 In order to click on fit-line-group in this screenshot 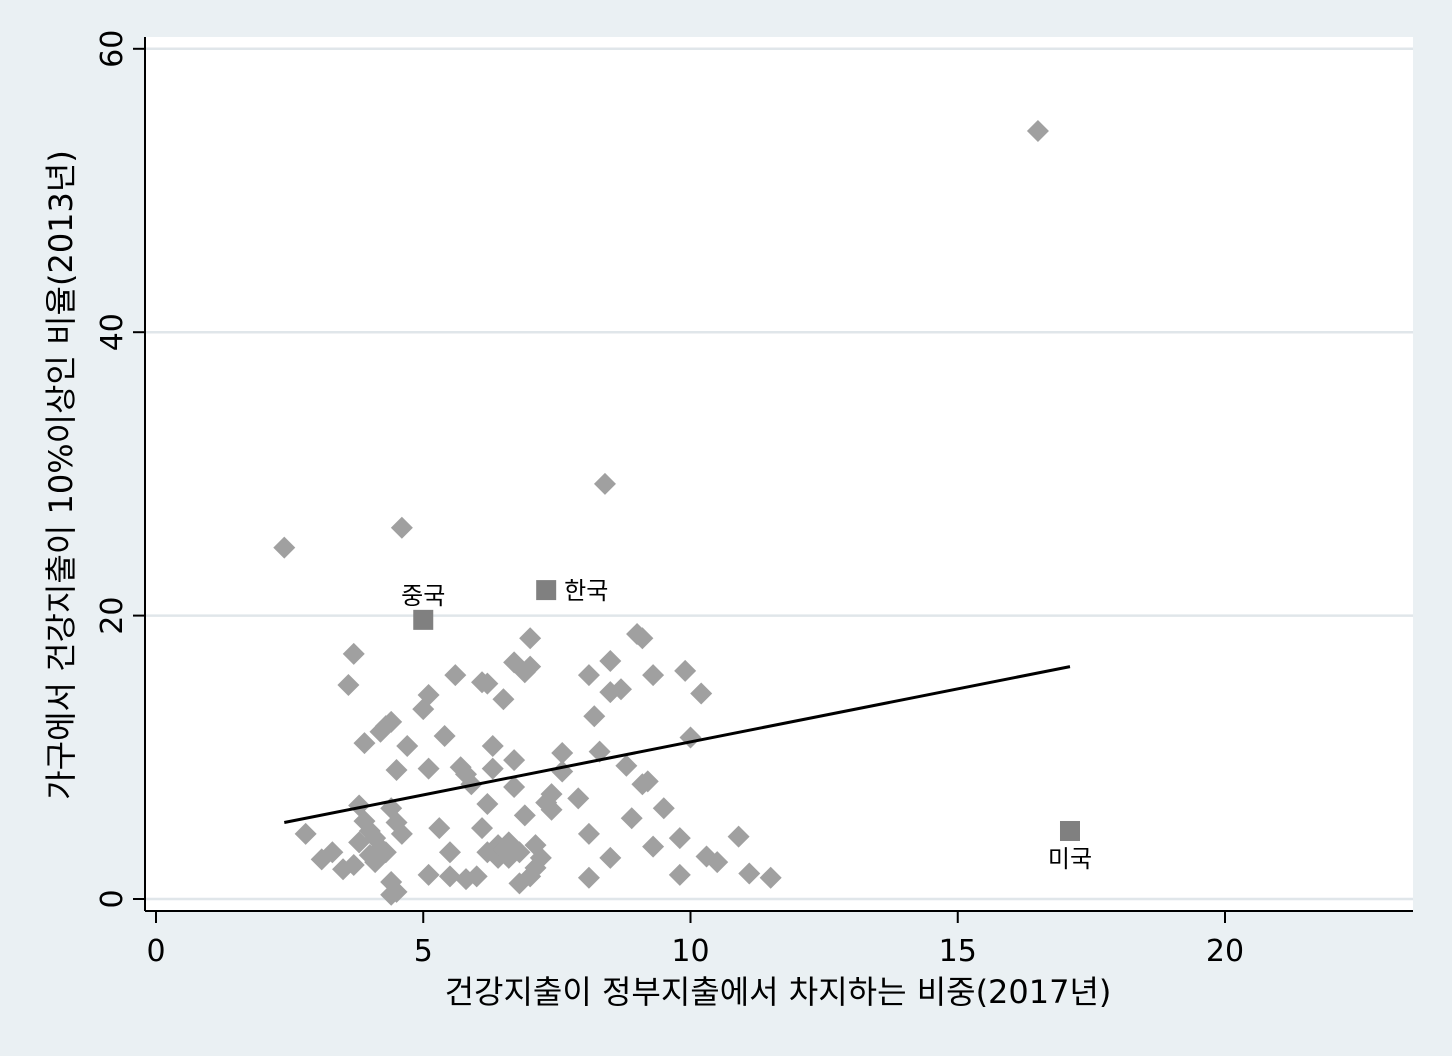, I will do `click(677, 744)`.